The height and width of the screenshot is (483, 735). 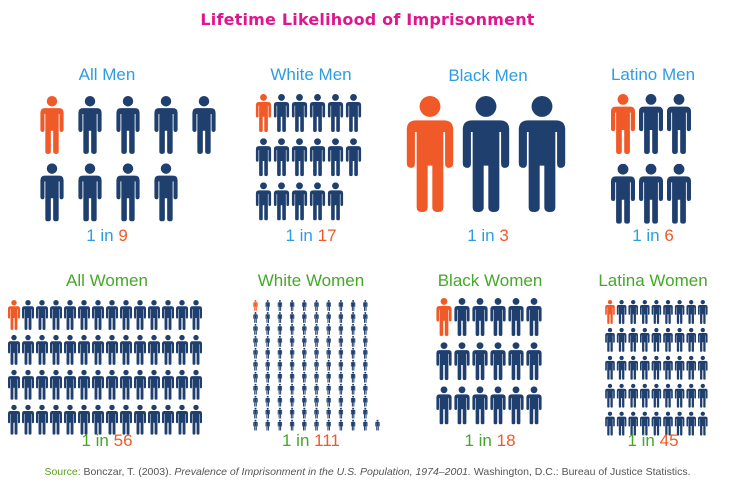 What do you see at coordinates (310, 74) in the screenshot?
I see `panel-title-white-men: White Men` at bounding box center [310, 74].